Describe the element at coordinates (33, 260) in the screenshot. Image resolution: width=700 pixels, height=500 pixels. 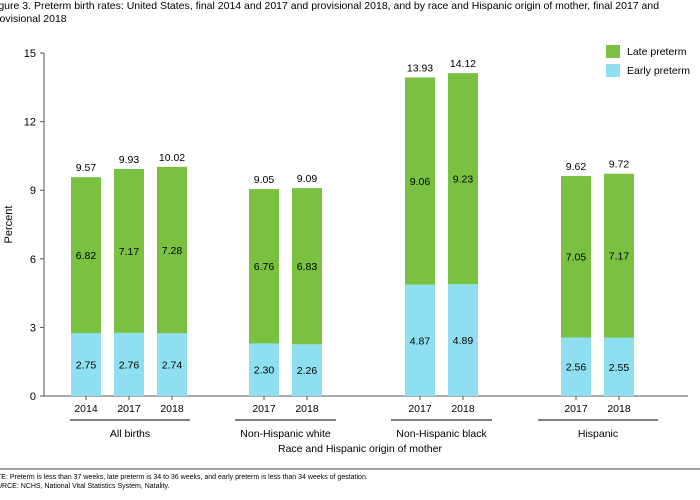
I see `y-tick-label: 6` at that location.